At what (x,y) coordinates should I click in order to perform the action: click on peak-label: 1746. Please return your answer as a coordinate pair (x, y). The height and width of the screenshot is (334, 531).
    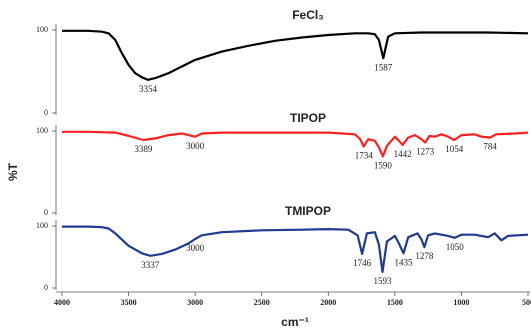
    Looking at the image, I should click on (362, 263).